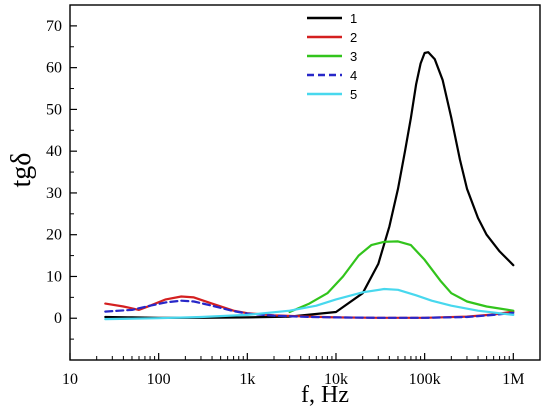 The width and height of the screenshot is (550, 416). I want to click on y-tick-label: 30, so click(54, 193).